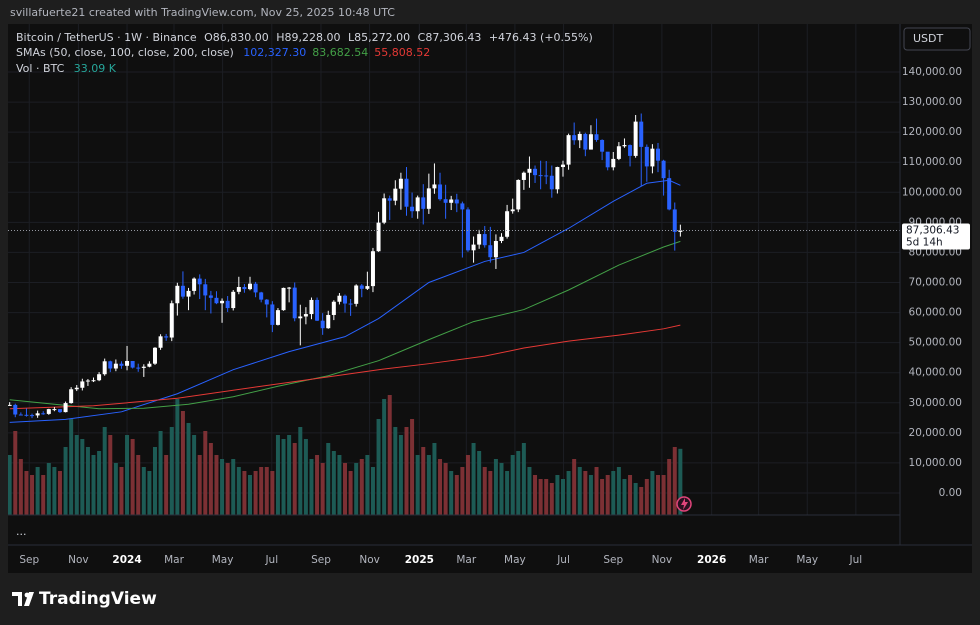  What do you see at coordinates (928, 38) in the screenshot?
I see `currency: USDT` at bounding box center [928, 38].